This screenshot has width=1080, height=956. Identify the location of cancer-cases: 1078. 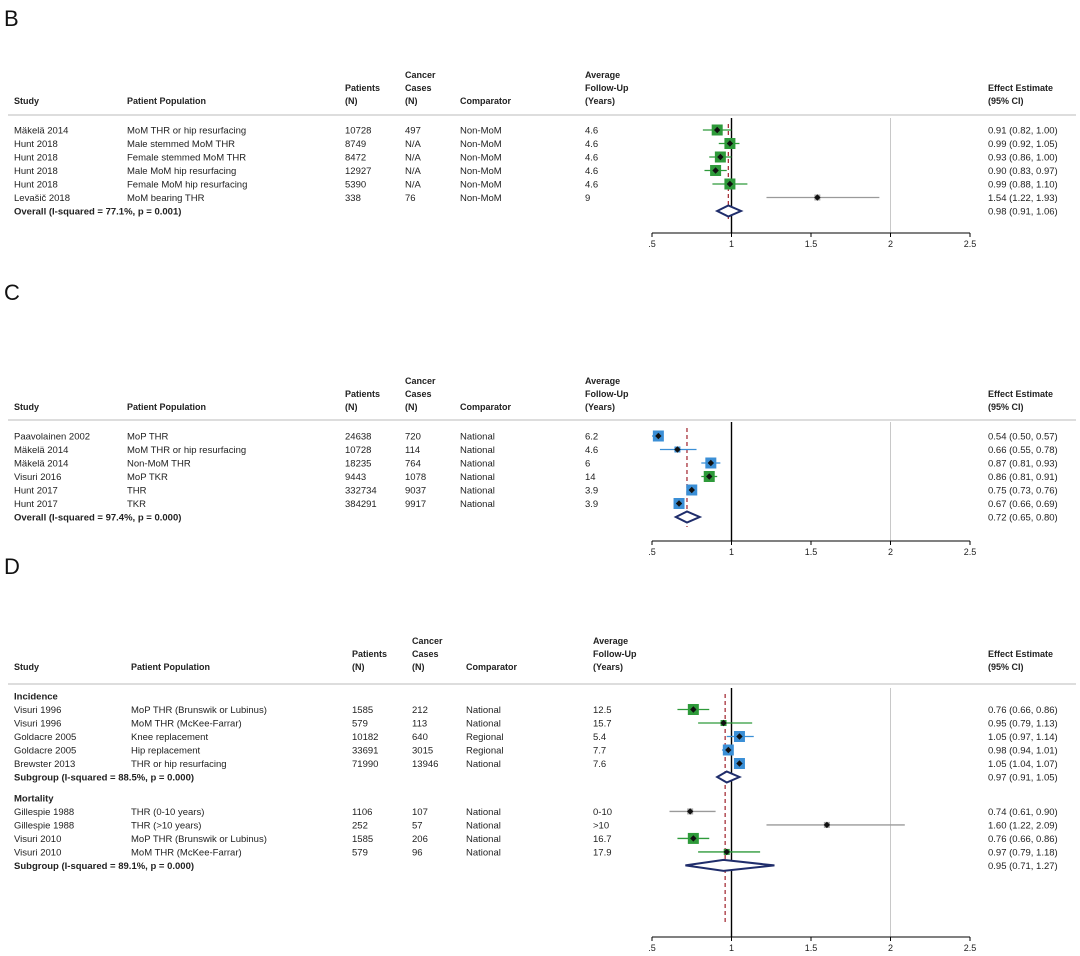
(415, 477).